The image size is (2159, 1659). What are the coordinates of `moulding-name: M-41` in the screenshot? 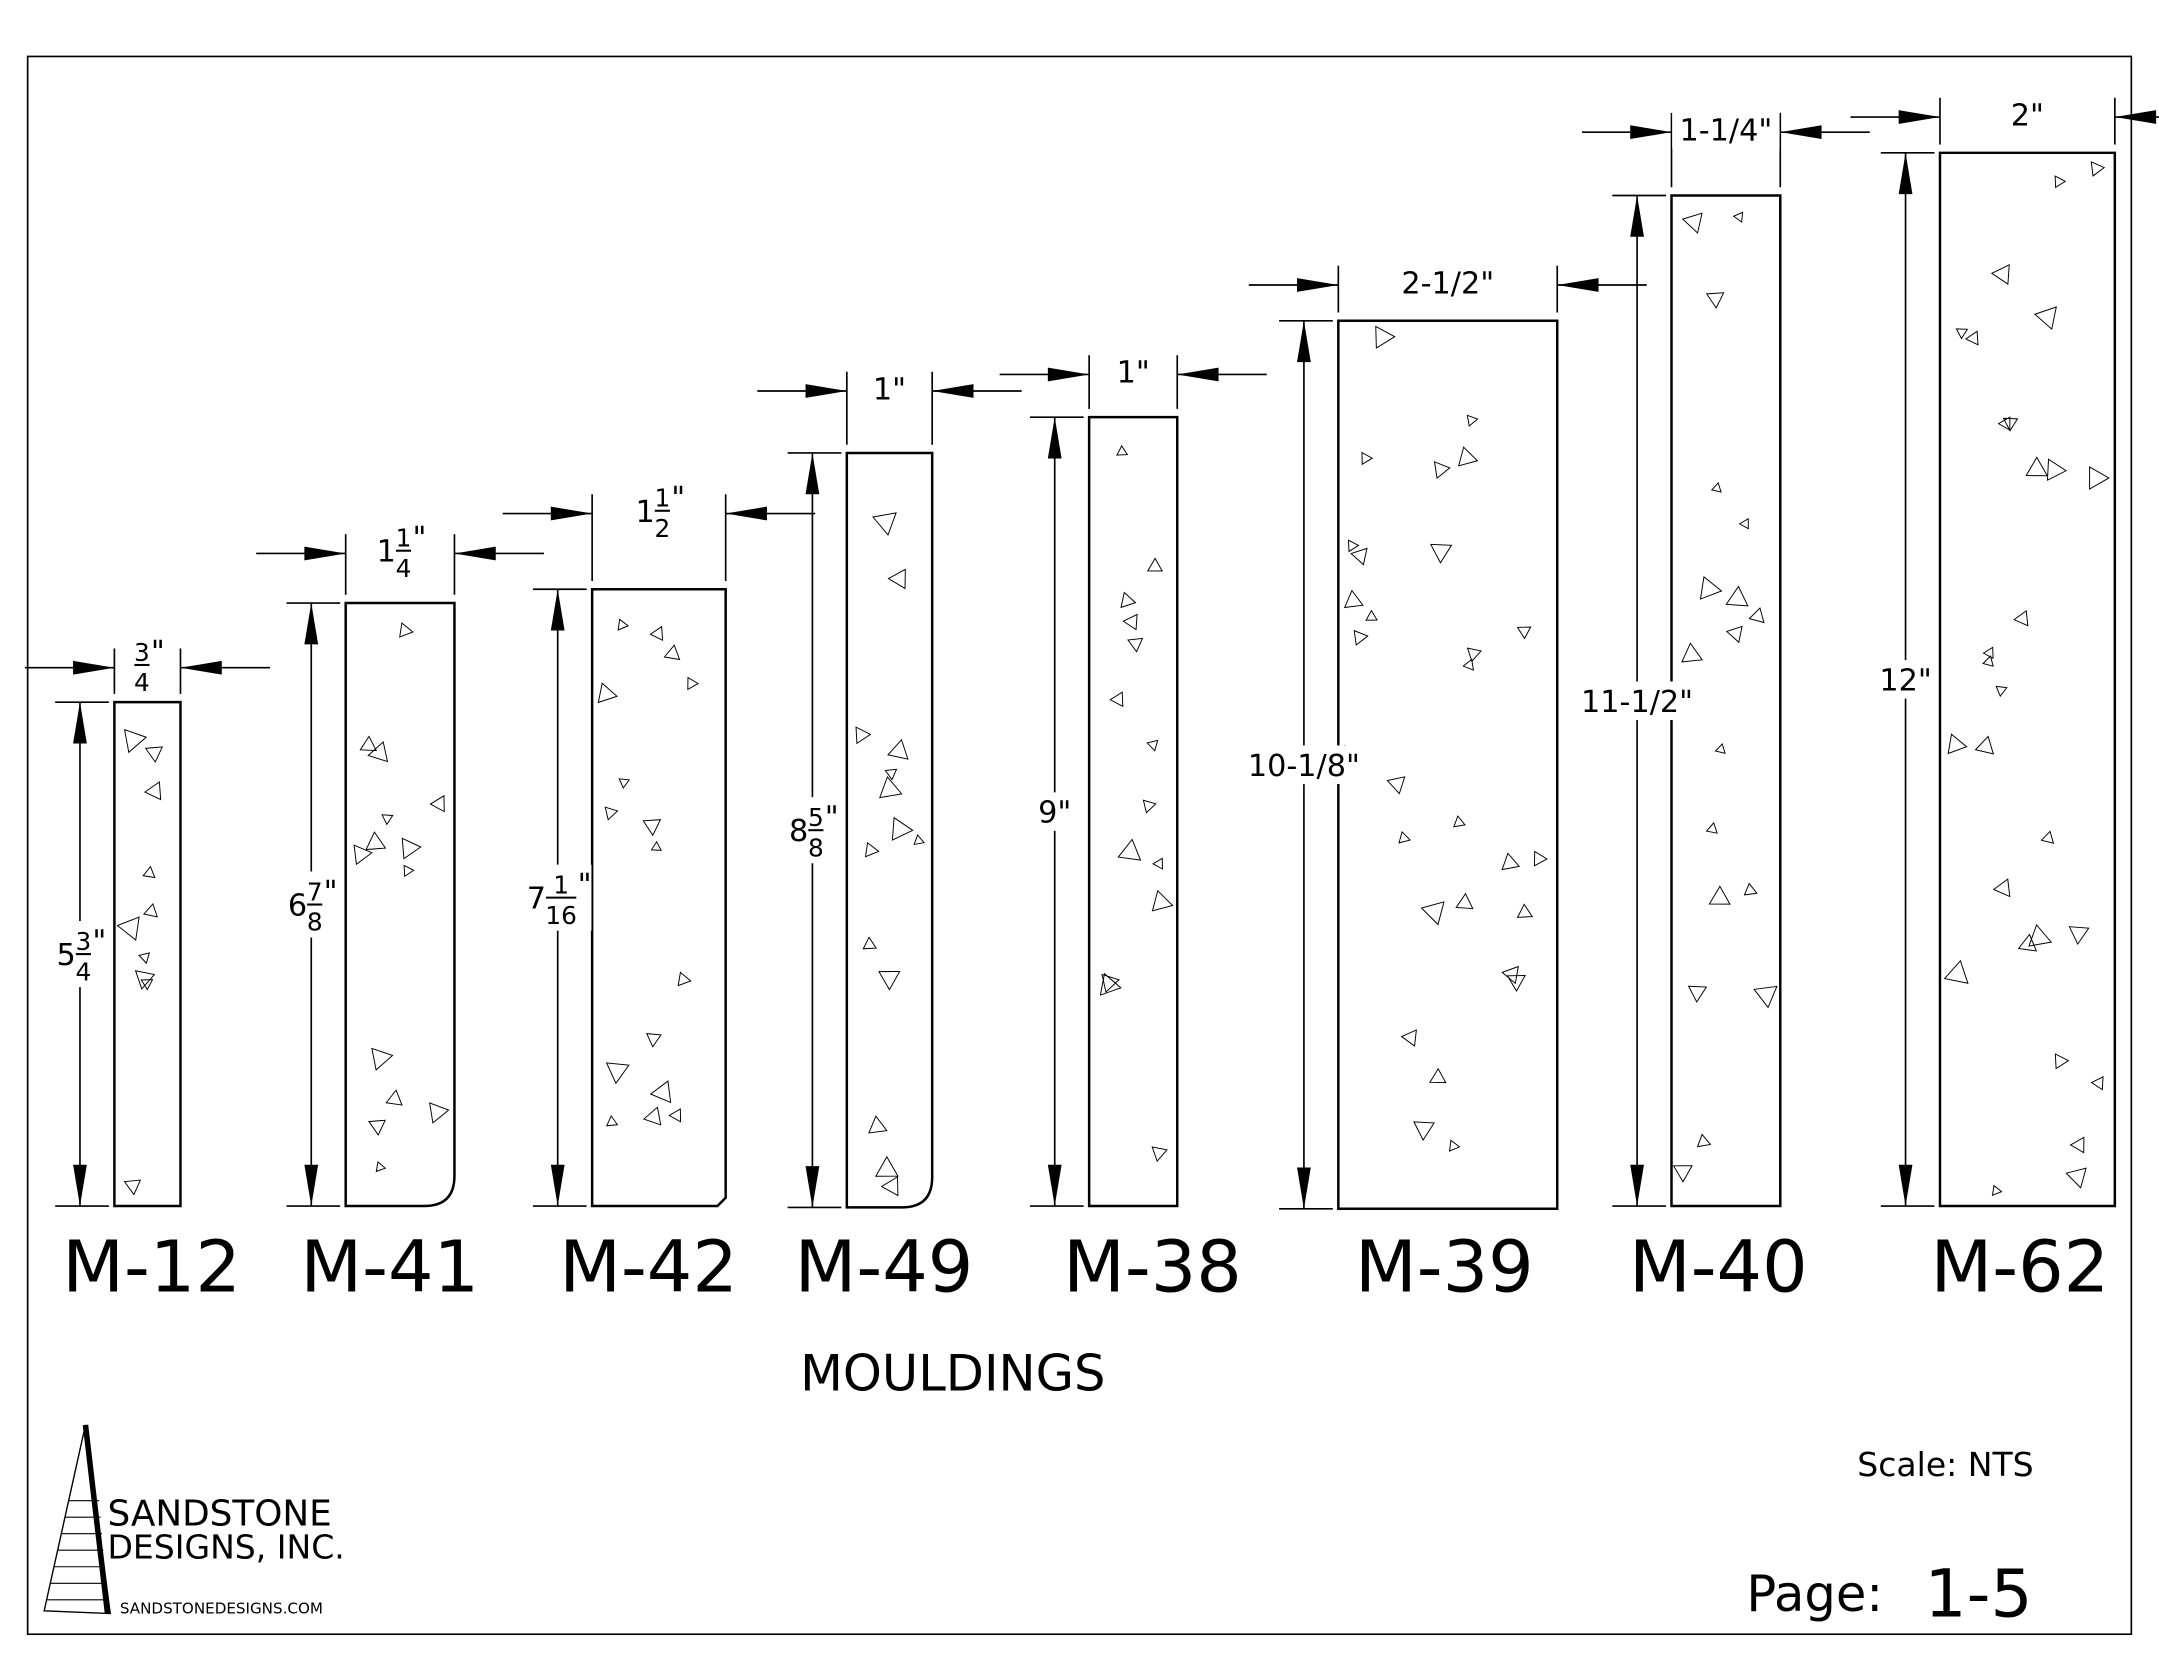 It's located at (389, 1266).